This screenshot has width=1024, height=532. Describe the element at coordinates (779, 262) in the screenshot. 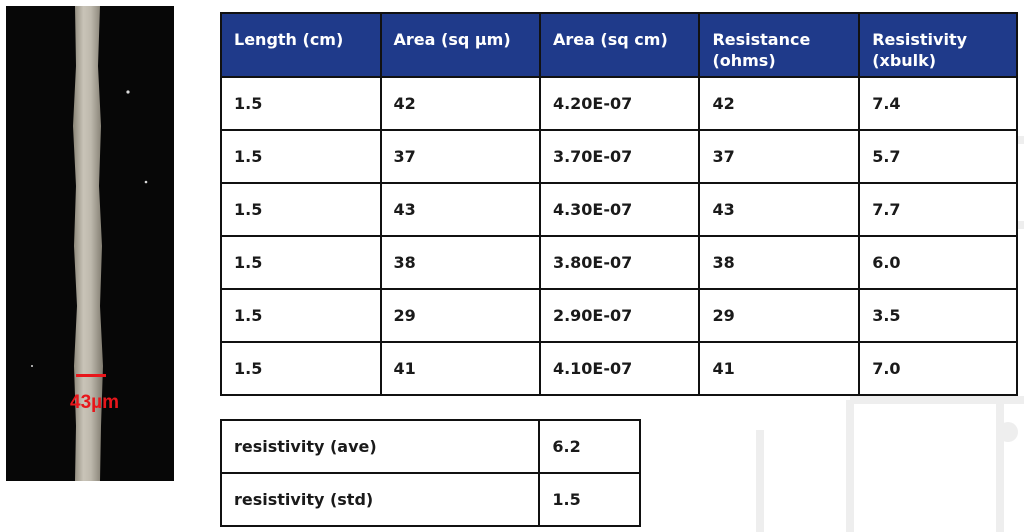

I see `cell-resistance: 38` at that location.